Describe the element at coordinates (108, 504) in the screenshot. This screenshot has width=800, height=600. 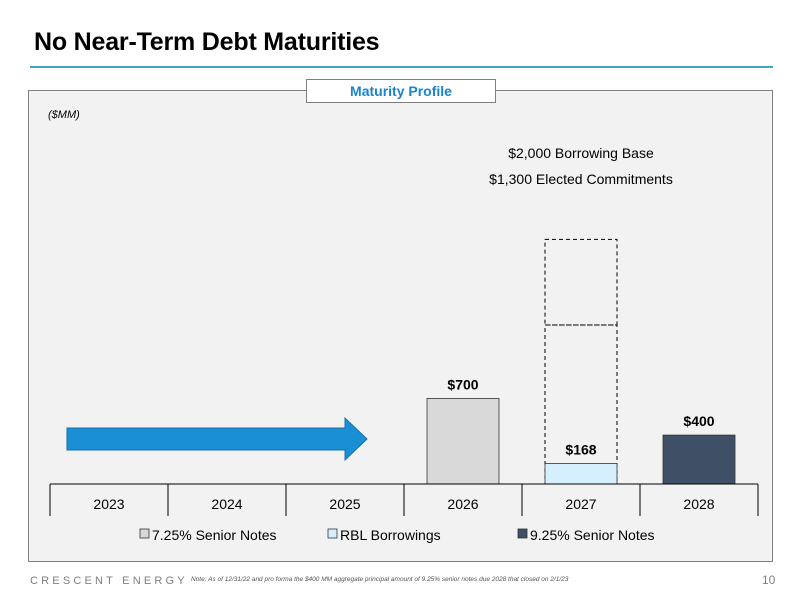
I see `x-tick-label-2023: 2023` at that location.